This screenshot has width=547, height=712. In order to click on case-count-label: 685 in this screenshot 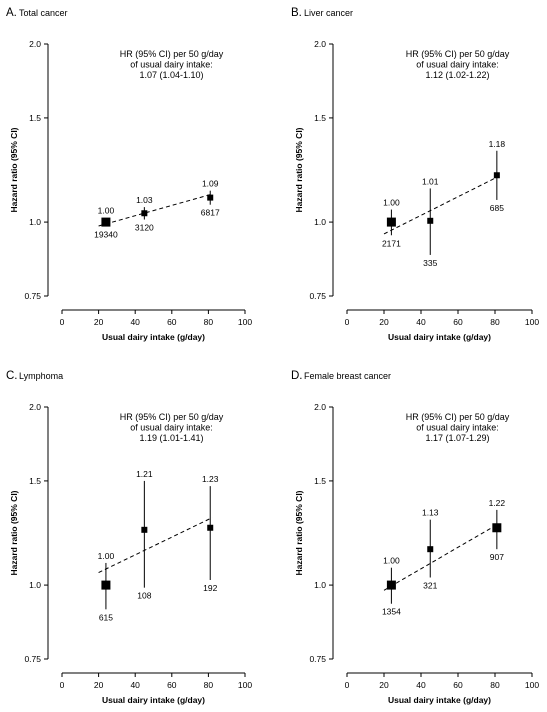, I will do `click(497, 208)`.